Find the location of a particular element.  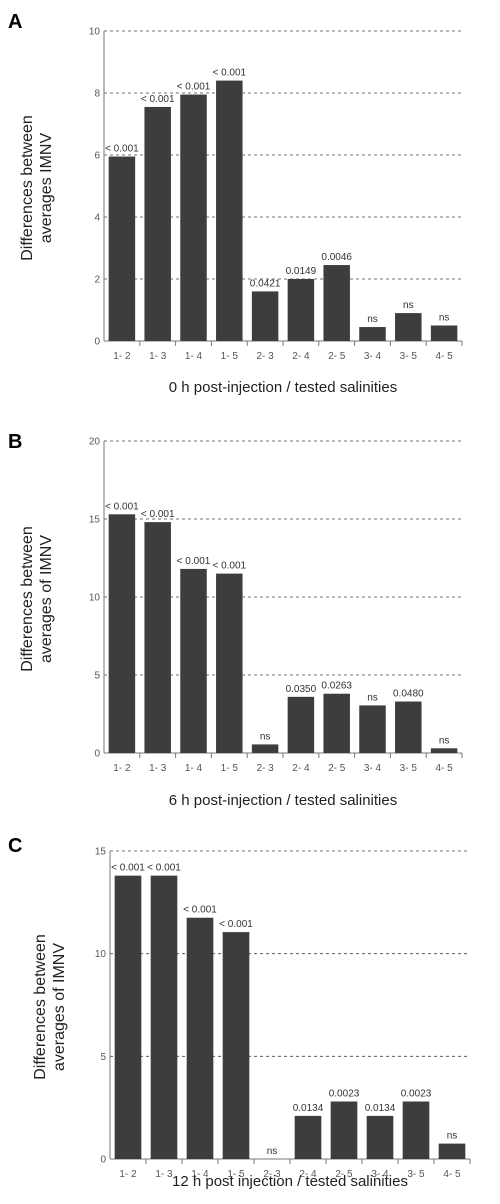

p-value-label: 0.0263 is located at coordinates (336, 686).